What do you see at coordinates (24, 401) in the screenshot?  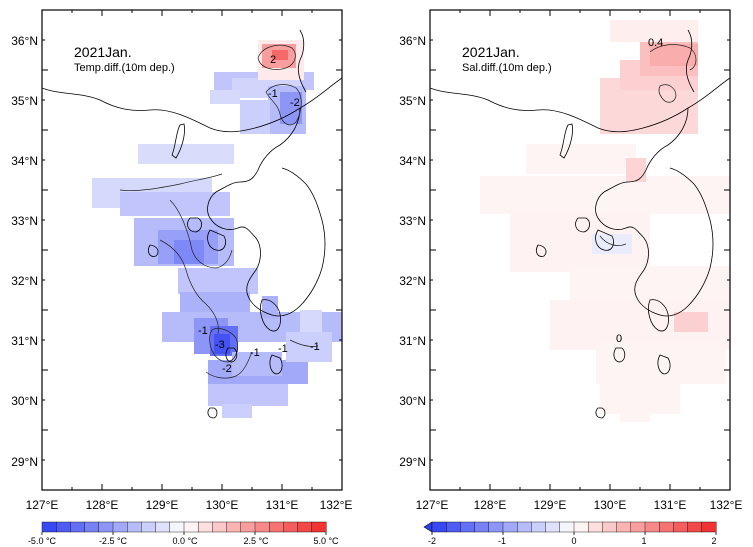 I see `left-lat-label: 30°N` at bounding box center [24, 401].